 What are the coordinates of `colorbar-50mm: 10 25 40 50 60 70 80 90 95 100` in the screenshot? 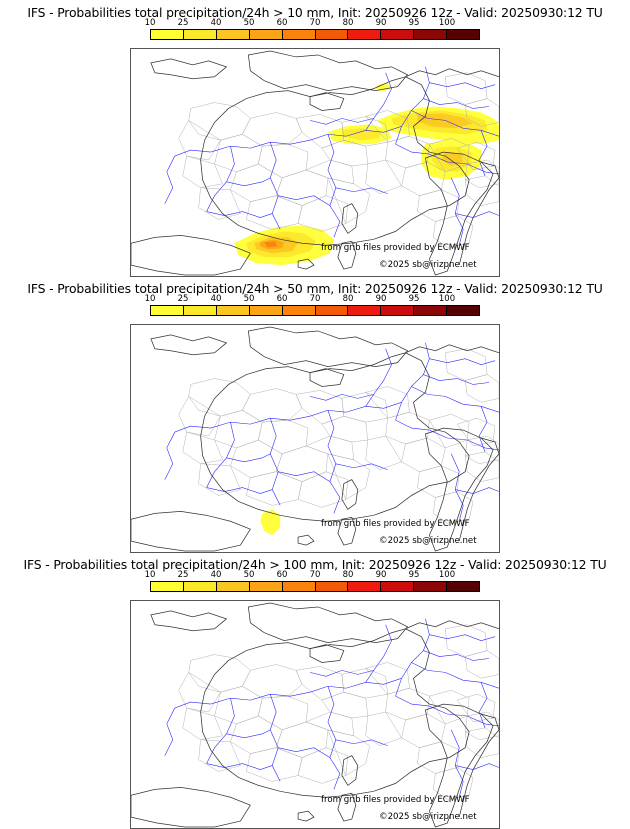 It's located at (312, 305).